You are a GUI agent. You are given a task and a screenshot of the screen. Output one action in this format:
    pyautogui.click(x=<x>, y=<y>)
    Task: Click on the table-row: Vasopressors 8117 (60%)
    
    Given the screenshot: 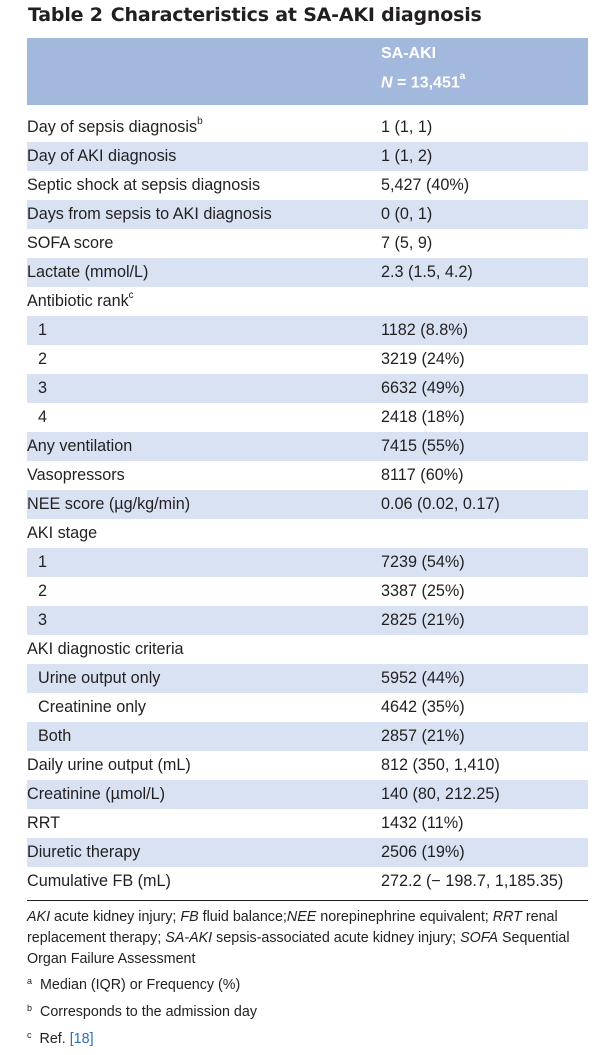 What is the action you would take?
    pyautogui.click(x=307, y=475)
    